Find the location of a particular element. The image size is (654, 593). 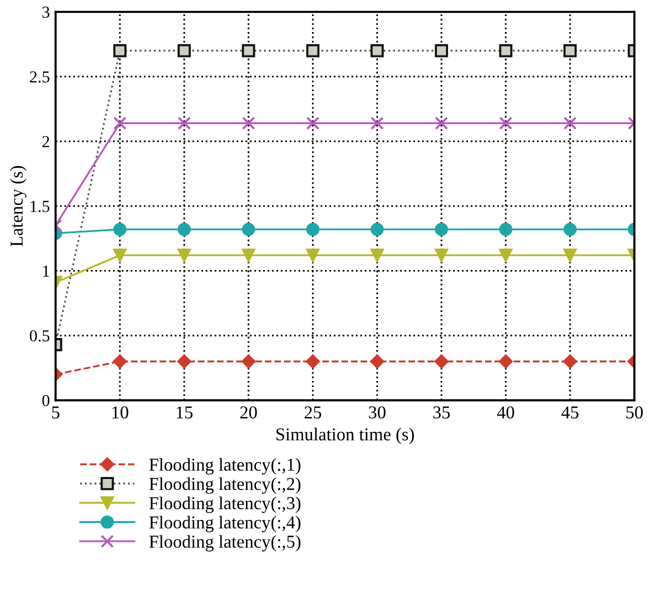

y-tick-label: 0.5 is located at coordinates (40, 336).